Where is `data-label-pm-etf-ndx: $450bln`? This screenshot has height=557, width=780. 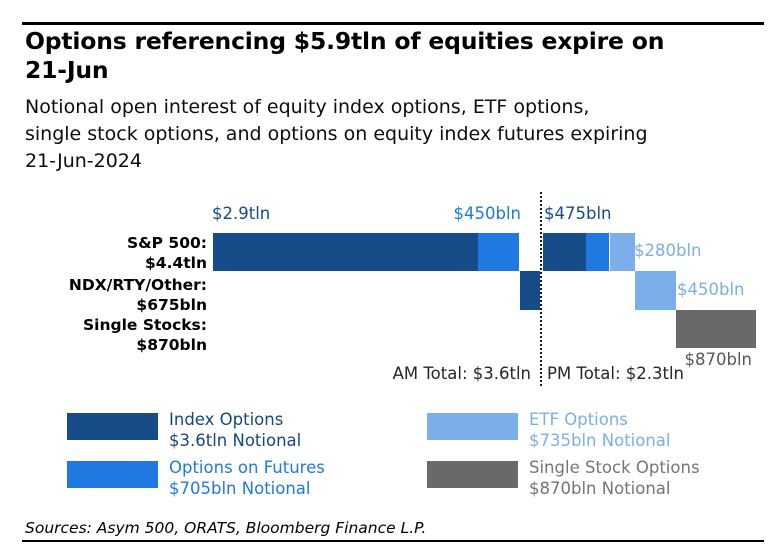
data-label-pm-etf-ndx: $450bln is located at coordinates (711, 289).